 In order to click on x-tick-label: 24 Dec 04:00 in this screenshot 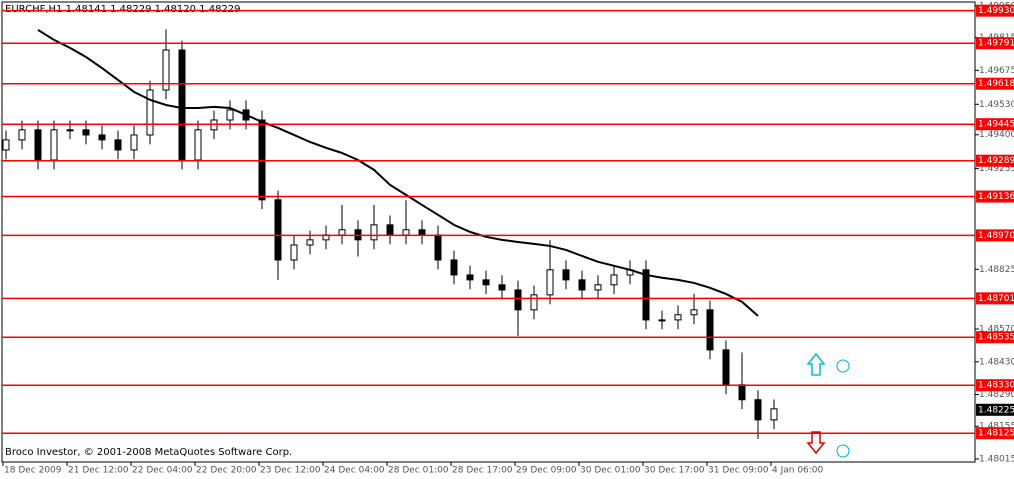, I will do `click(354, 471)`.